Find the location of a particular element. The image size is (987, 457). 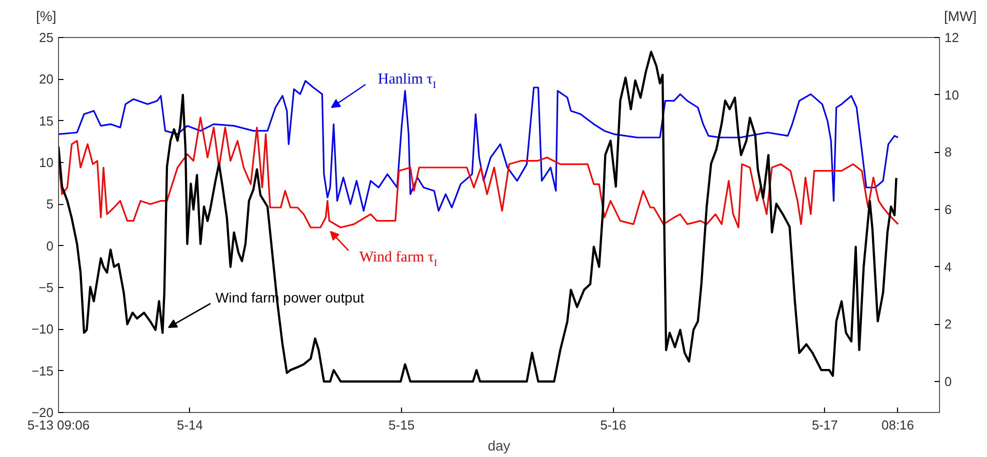

y2-tick-label: 2 is located at coordinates (948, 324).